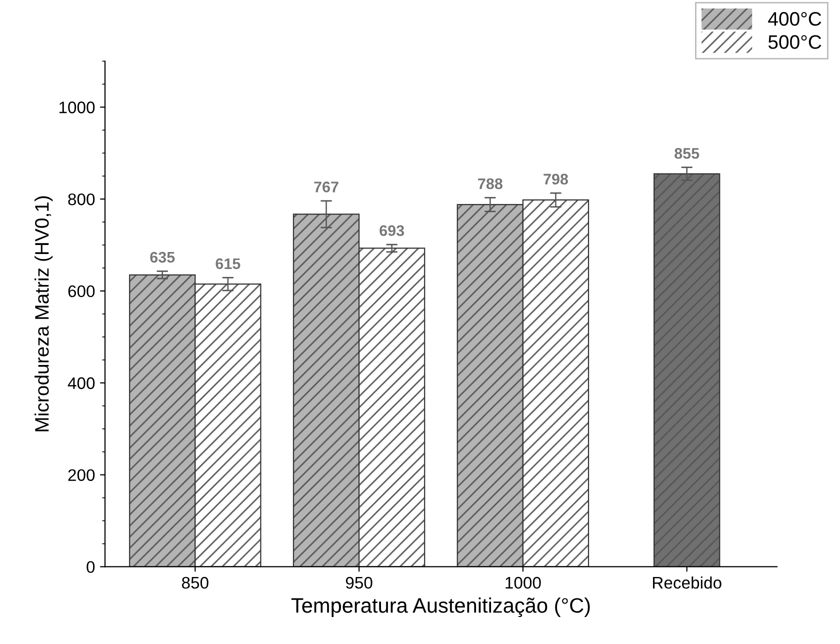  What do you see at coordinates (523, 582) in the screenshot?
I see `x-tick-label: 1000` at bounding box center [523, 582].